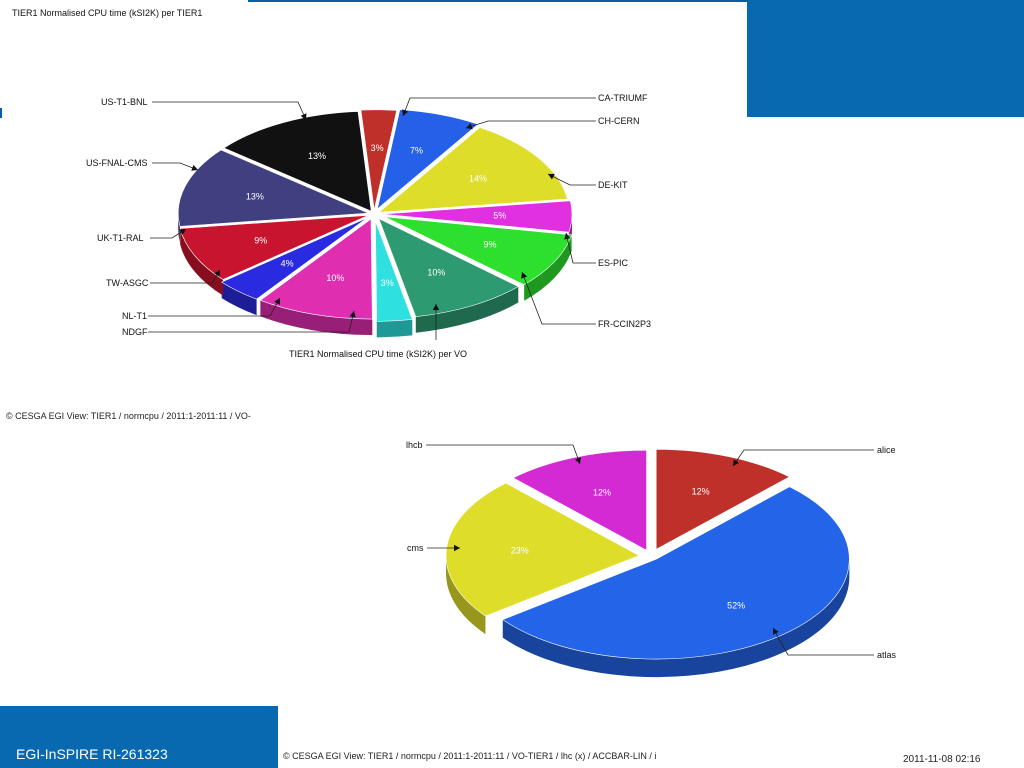  I want to click on chart1-arrowhead-ndgf, so click(352, 314).